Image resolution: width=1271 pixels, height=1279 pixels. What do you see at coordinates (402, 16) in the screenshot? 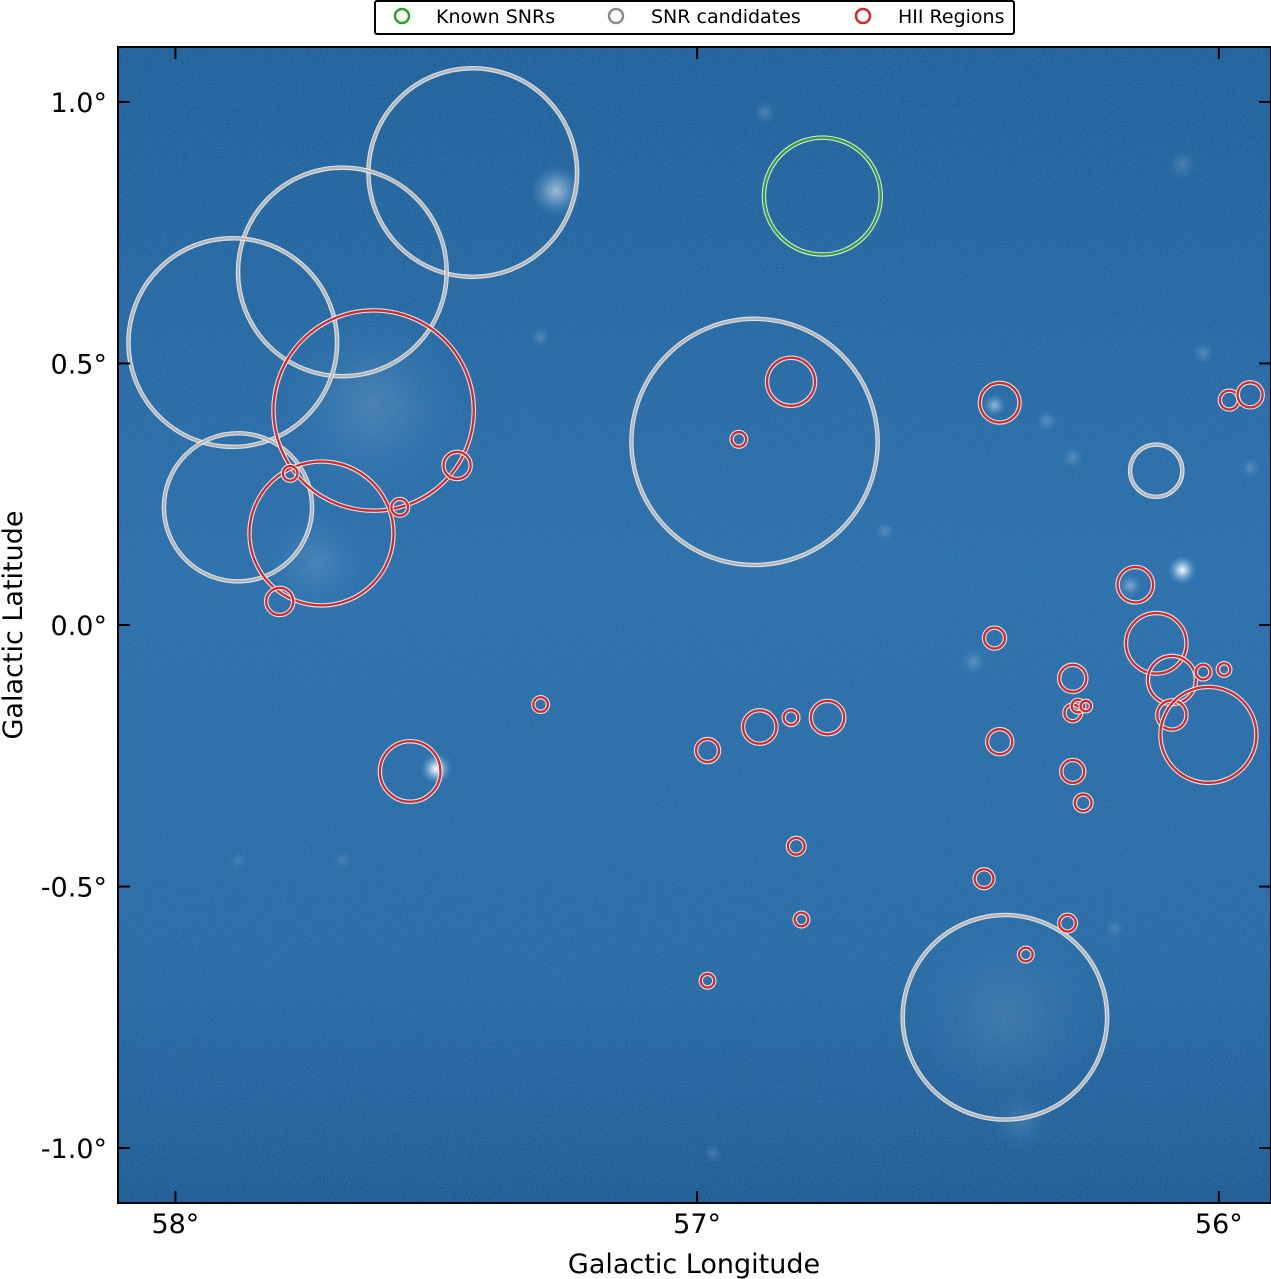
I see `legend-known-snr-marker` at bounding box center [402, 16].